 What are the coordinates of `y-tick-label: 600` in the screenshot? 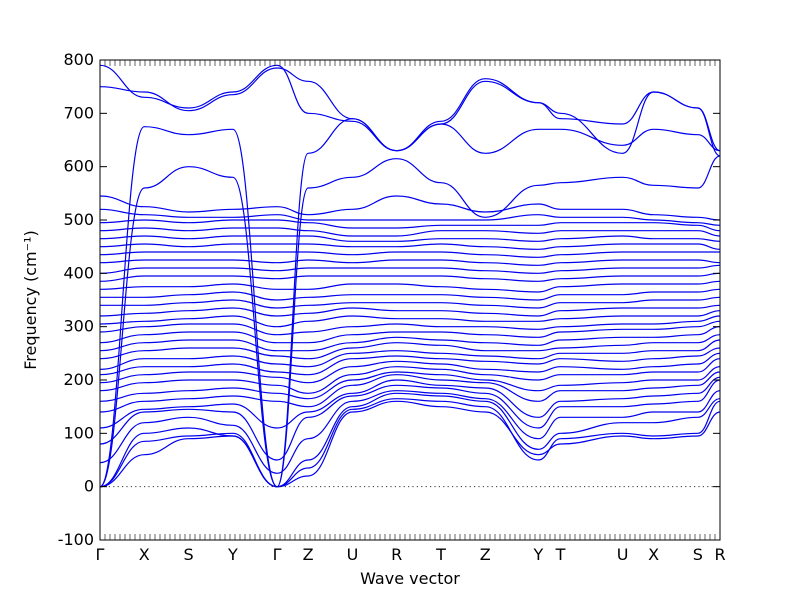 It's located at (78, 166).